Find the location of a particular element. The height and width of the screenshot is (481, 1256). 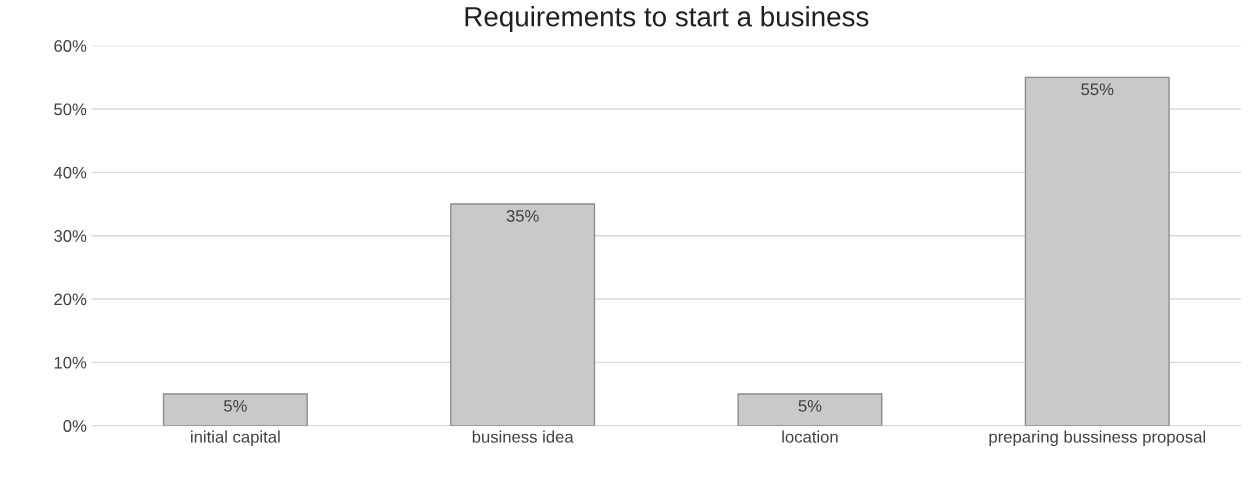

y-tick-label: 40% is located at coordinates (70, 172).